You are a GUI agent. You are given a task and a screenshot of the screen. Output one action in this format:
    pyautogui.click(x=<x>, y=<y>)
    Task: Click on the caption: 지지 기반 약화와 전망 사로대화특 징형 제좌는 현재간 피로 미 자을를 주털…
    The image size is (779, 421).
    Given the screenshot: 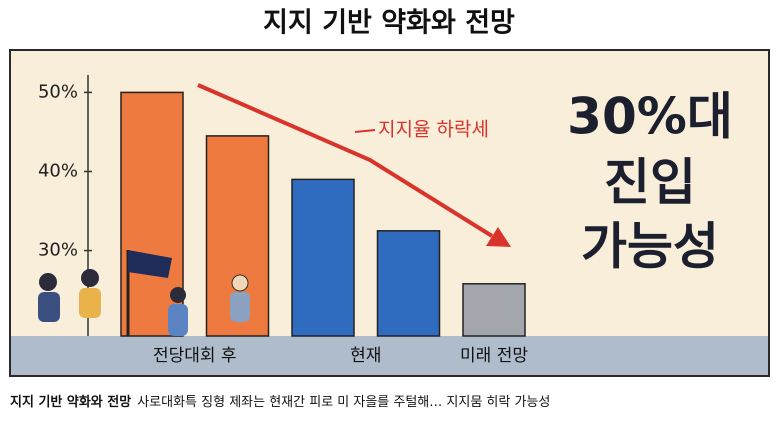 What is the action you would take?
    pyautogui.click(x=280, y=402)
    